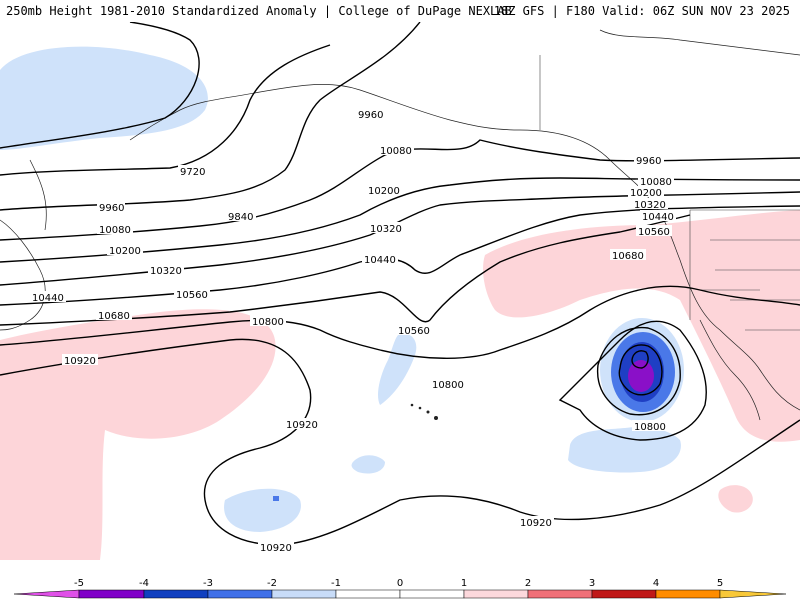 The height and width of the screenshot is (600, 800). Describe the element at coordinates (272, 583) in the screenshot. I see `colorbar-tick-label: -2` at that location.